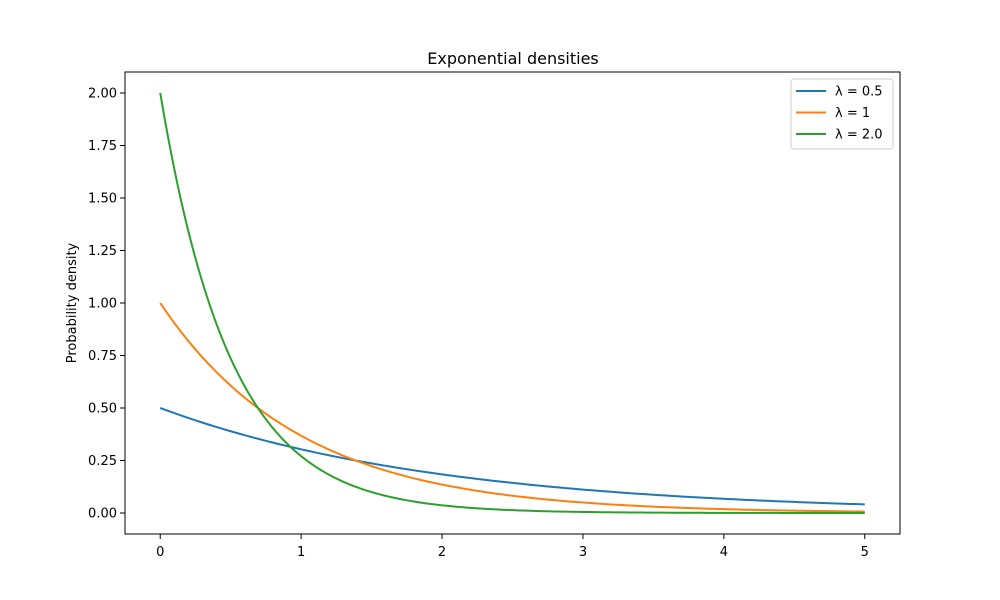 This screenshot has width=1000, height=600. Describe the element at coordinates (859, 92) in the screenshot. I see `legend-entry-label: λ = 0.5` at that location.